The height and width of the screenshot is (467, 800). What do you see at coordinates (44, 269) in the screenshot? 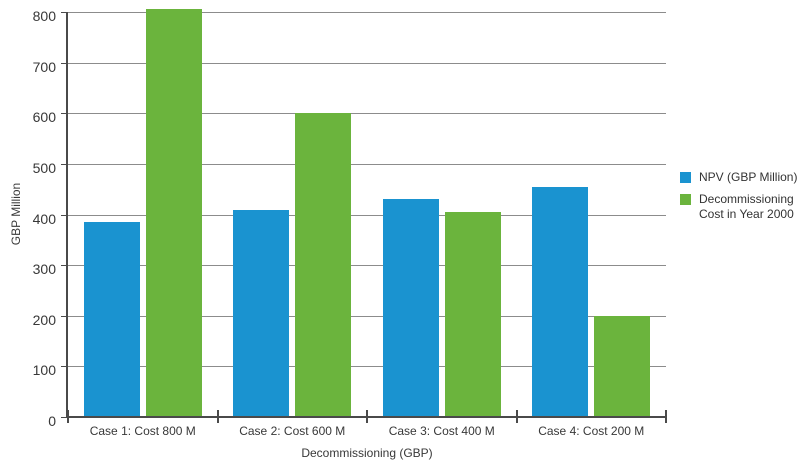
I see `y-tick-label-300: 300` at bounding box center [44, 269].